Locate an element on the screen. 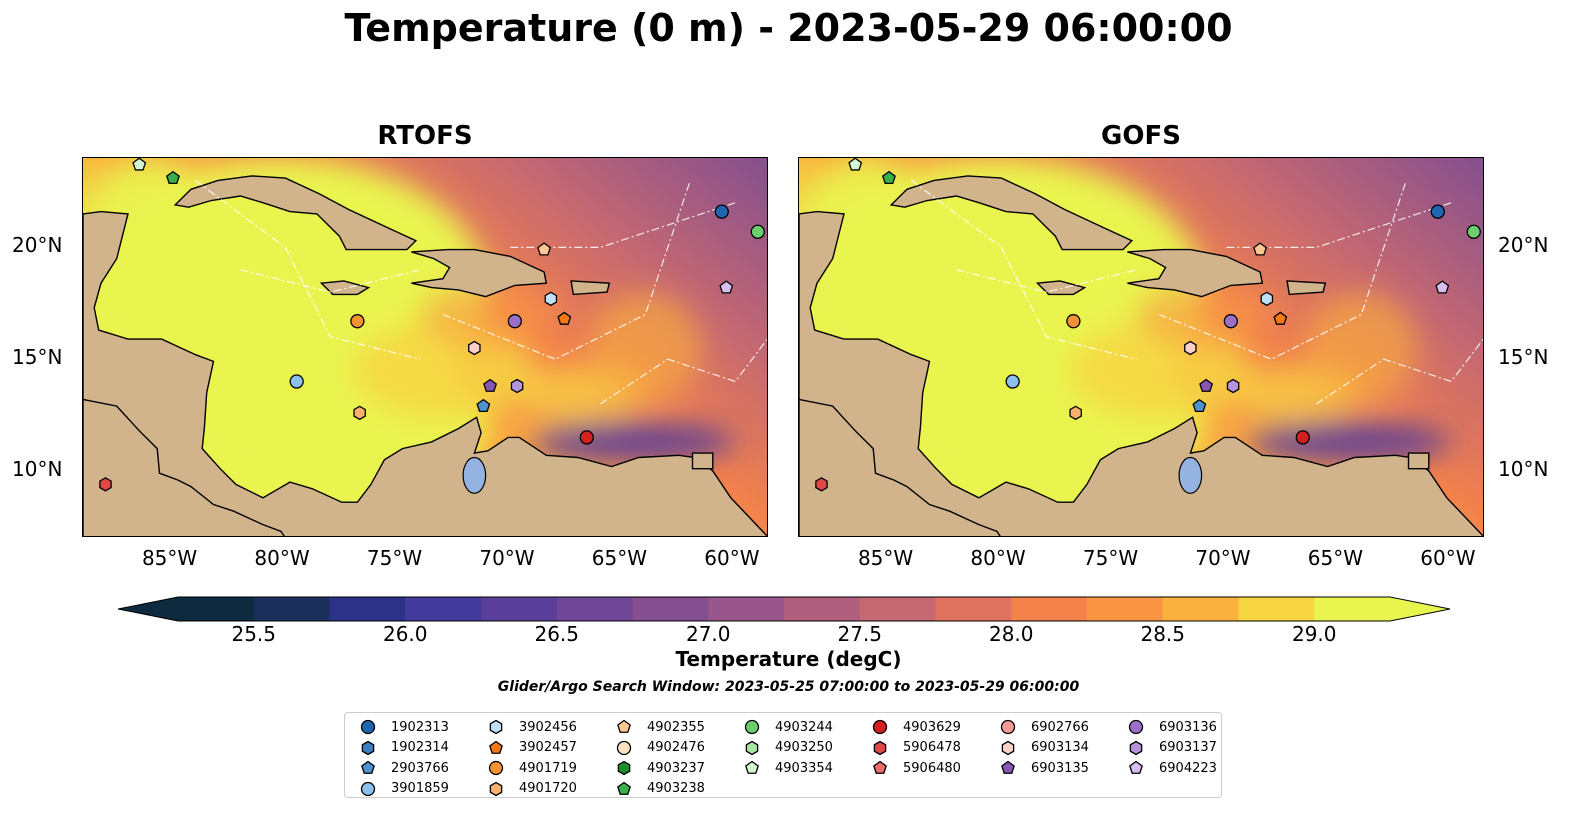 The image size is (1577, 827). legend-label: 5906480 is located at coordinates (932, 768).